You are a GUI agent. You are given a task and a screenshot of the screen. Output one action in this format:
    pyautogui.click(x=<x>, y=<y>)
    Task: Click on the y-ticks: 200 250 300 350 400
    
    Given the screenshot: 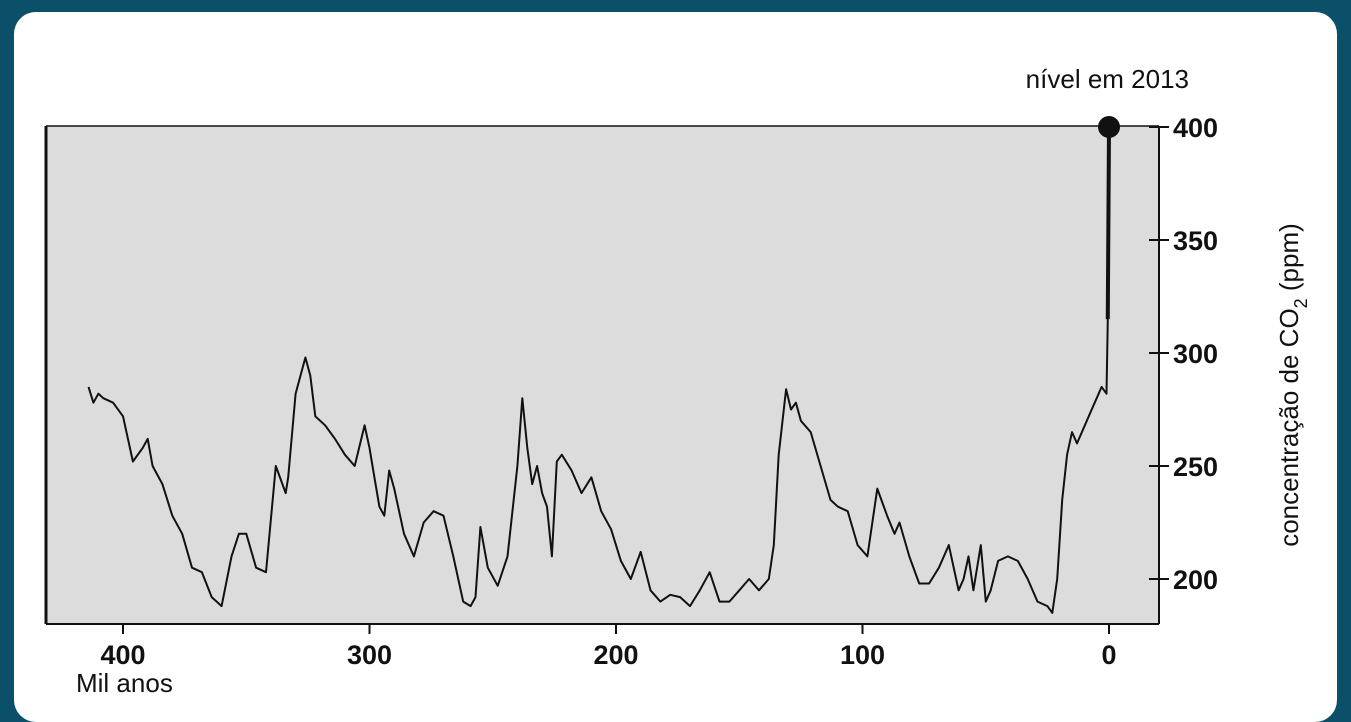 What is the action you would take?
    pyautogui.click(x=1183, y=354)
    